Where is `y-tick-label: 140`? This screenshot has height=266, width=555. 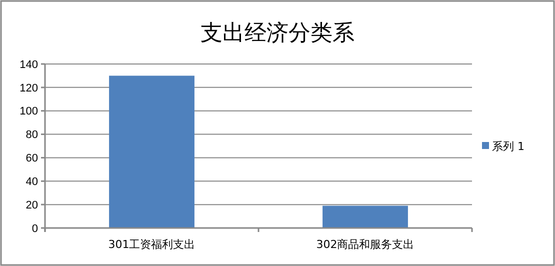 y-tick-label: 140 is located at coordinates (29, 64).